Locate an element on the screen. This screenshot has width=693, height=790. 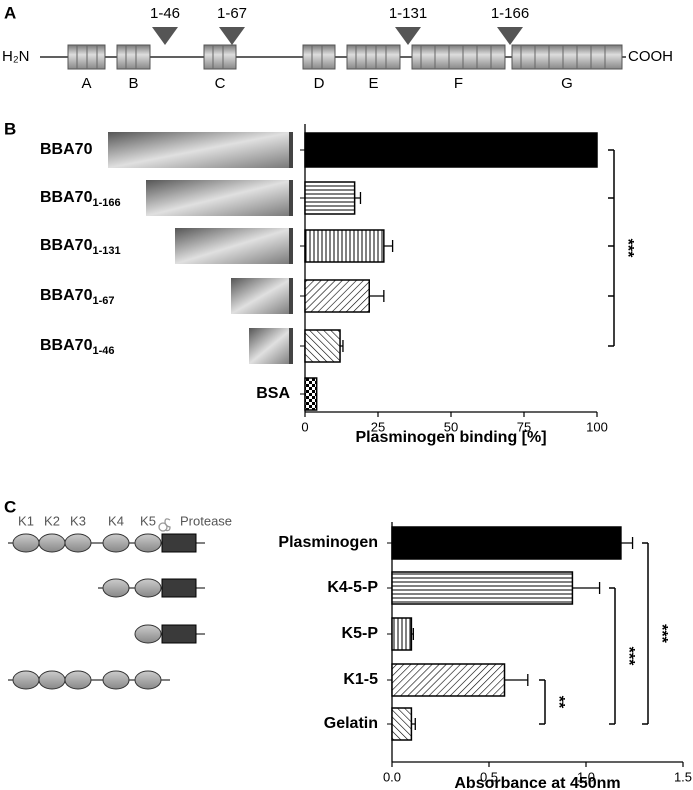
x-axis-label: Plasminogen binding [%] is located at coordinates (450, 437).